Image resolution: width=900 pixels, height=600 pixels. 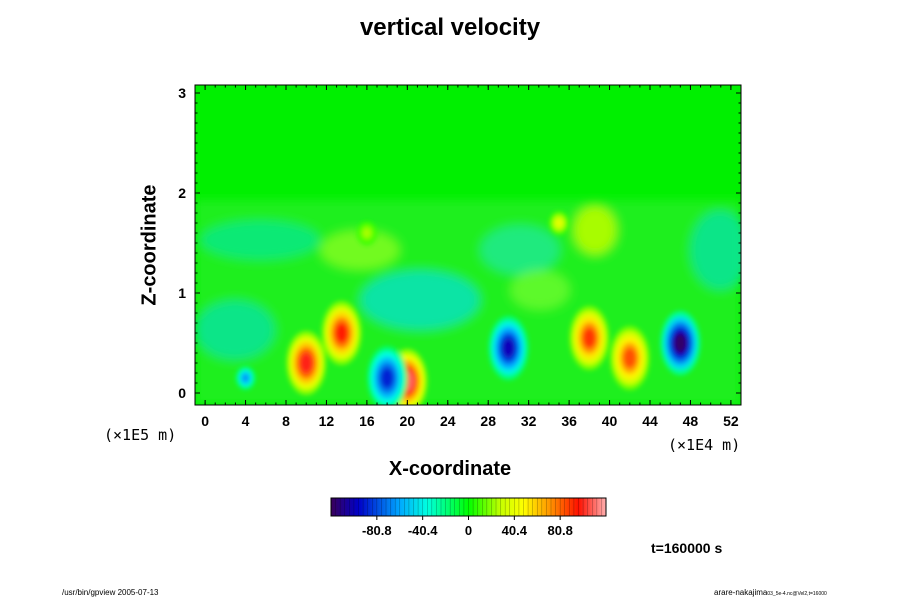 I want to click on x-scale-label: (×1E4 m), so click(x=704, y=445).